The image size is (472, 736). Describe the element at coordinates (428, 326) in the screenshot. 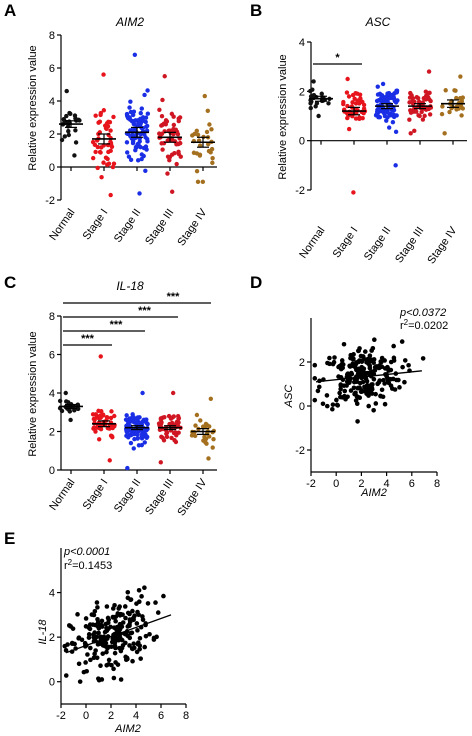

I see `panel-d-r2-text-rest: =0.0202` at that location.